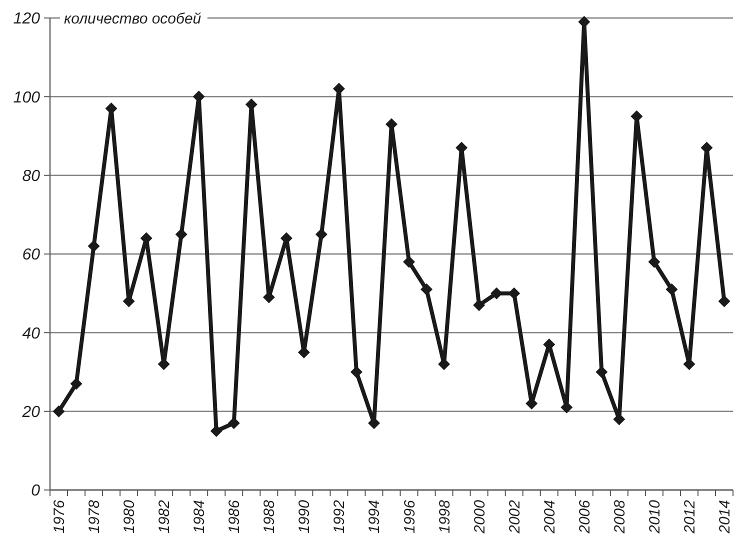  Describe the element at coordinates (95, 516) in the screenshot. I see `x-tick-label: 1978` at that location.